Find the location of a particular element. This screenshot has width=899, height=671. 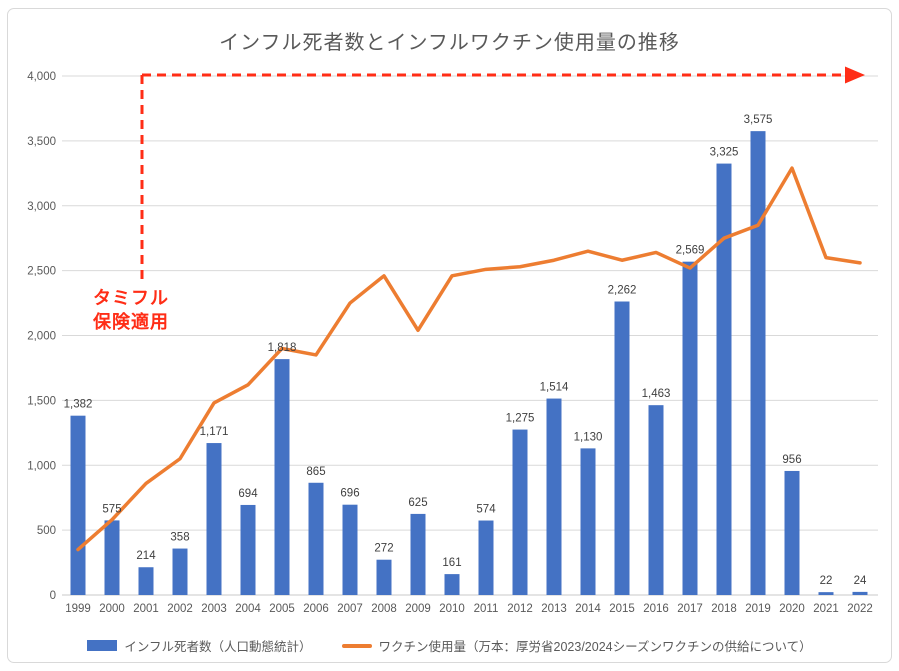

bar-value-label: 1,171 is located at coordinates (214, 432).